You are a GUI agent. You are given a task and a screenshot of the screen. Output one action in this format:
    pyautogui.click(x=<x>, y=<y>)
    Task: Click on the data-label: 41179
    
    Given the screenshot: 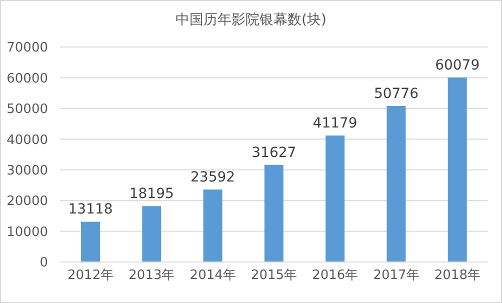 What is the action you would take?
    pyautogui.click(x=335, y=124)
    